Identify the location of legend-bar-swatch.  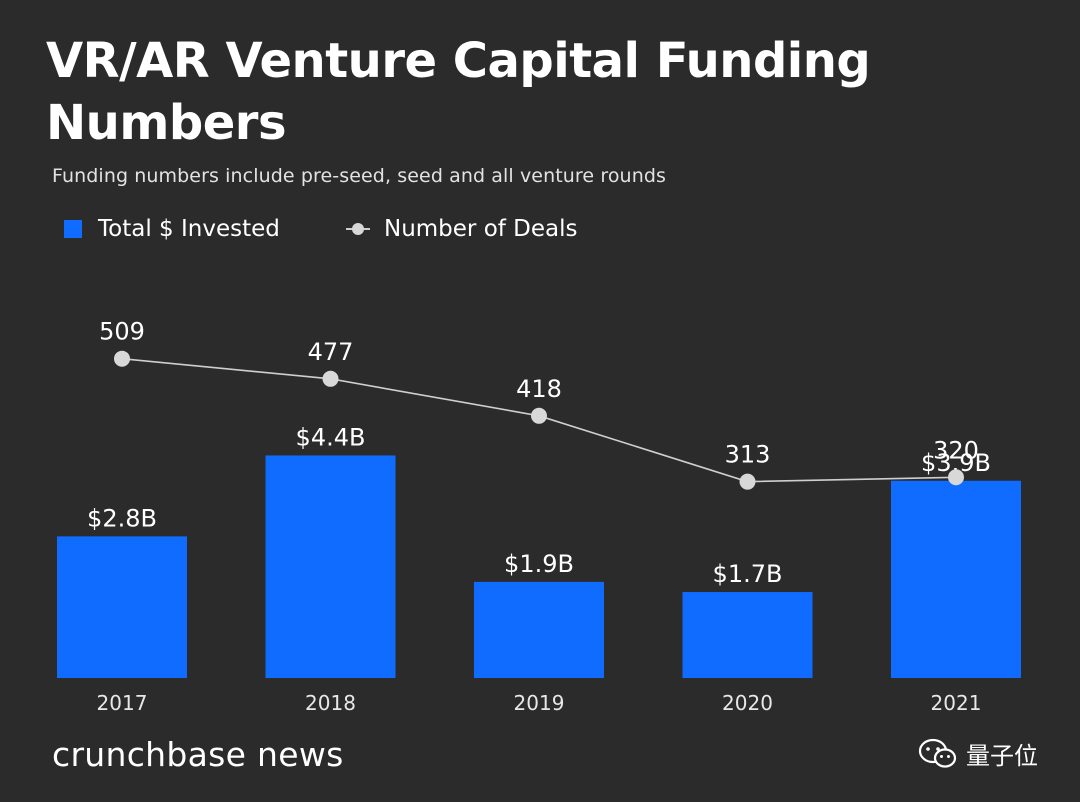
(73, 229).